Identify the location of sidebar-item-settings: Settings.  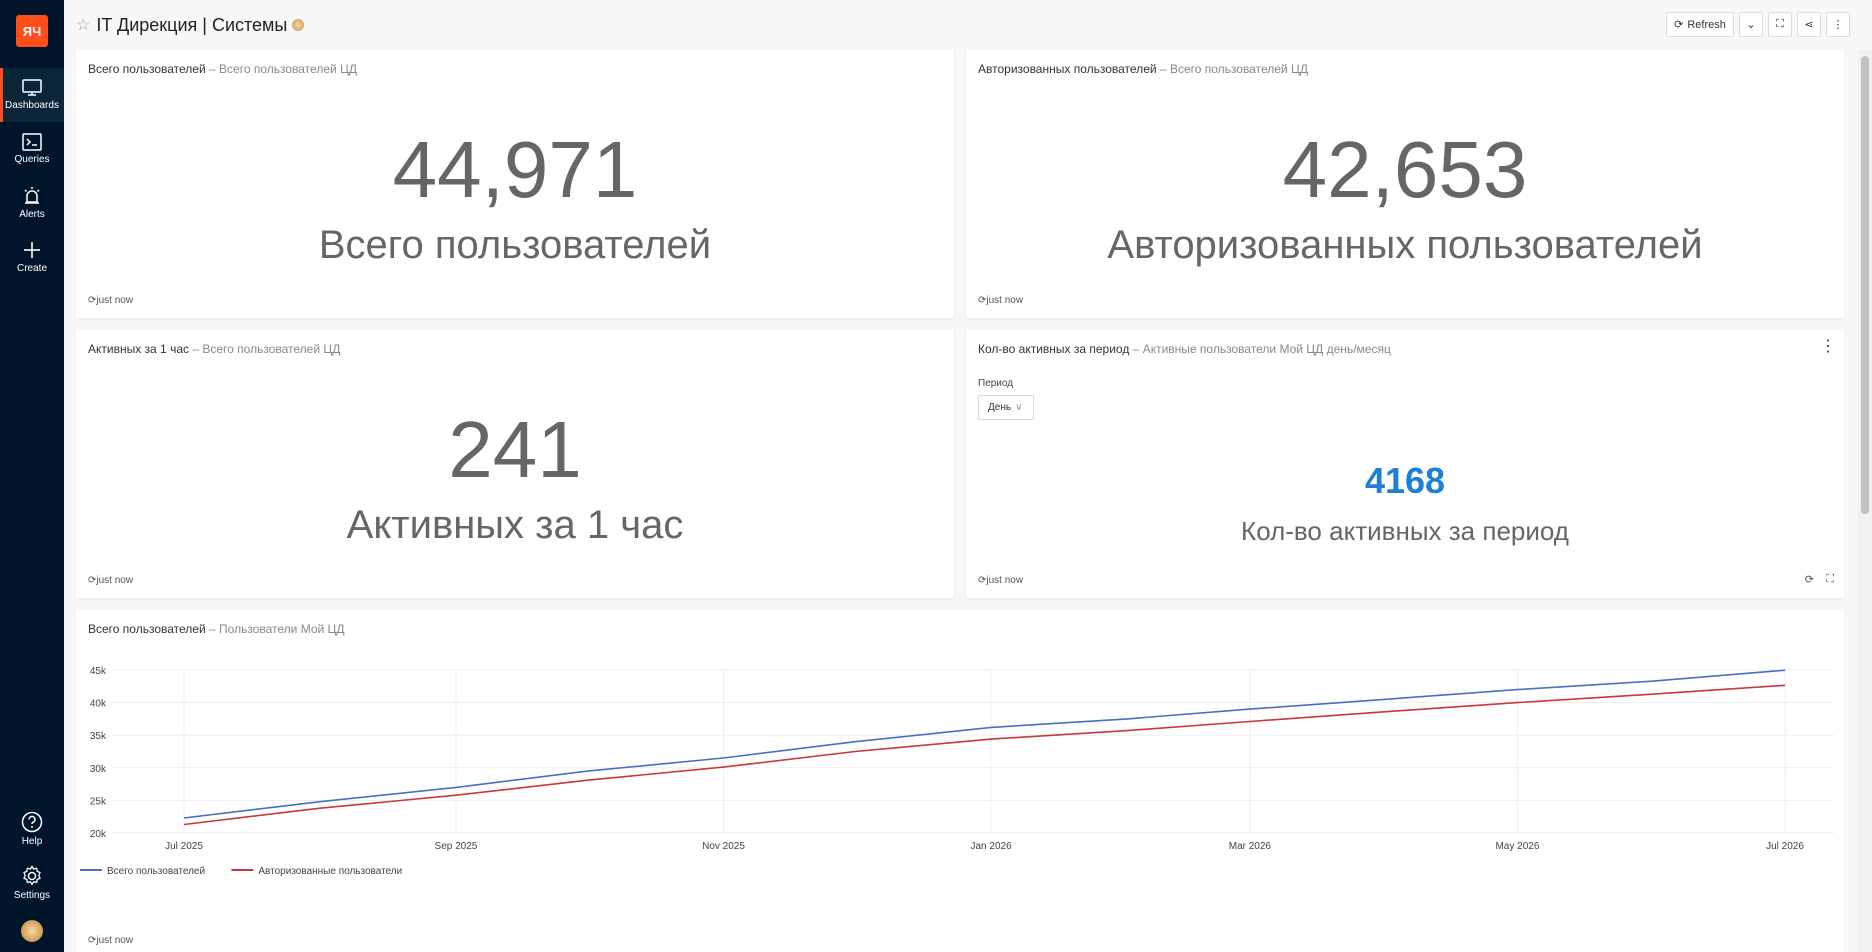
(32, 883).